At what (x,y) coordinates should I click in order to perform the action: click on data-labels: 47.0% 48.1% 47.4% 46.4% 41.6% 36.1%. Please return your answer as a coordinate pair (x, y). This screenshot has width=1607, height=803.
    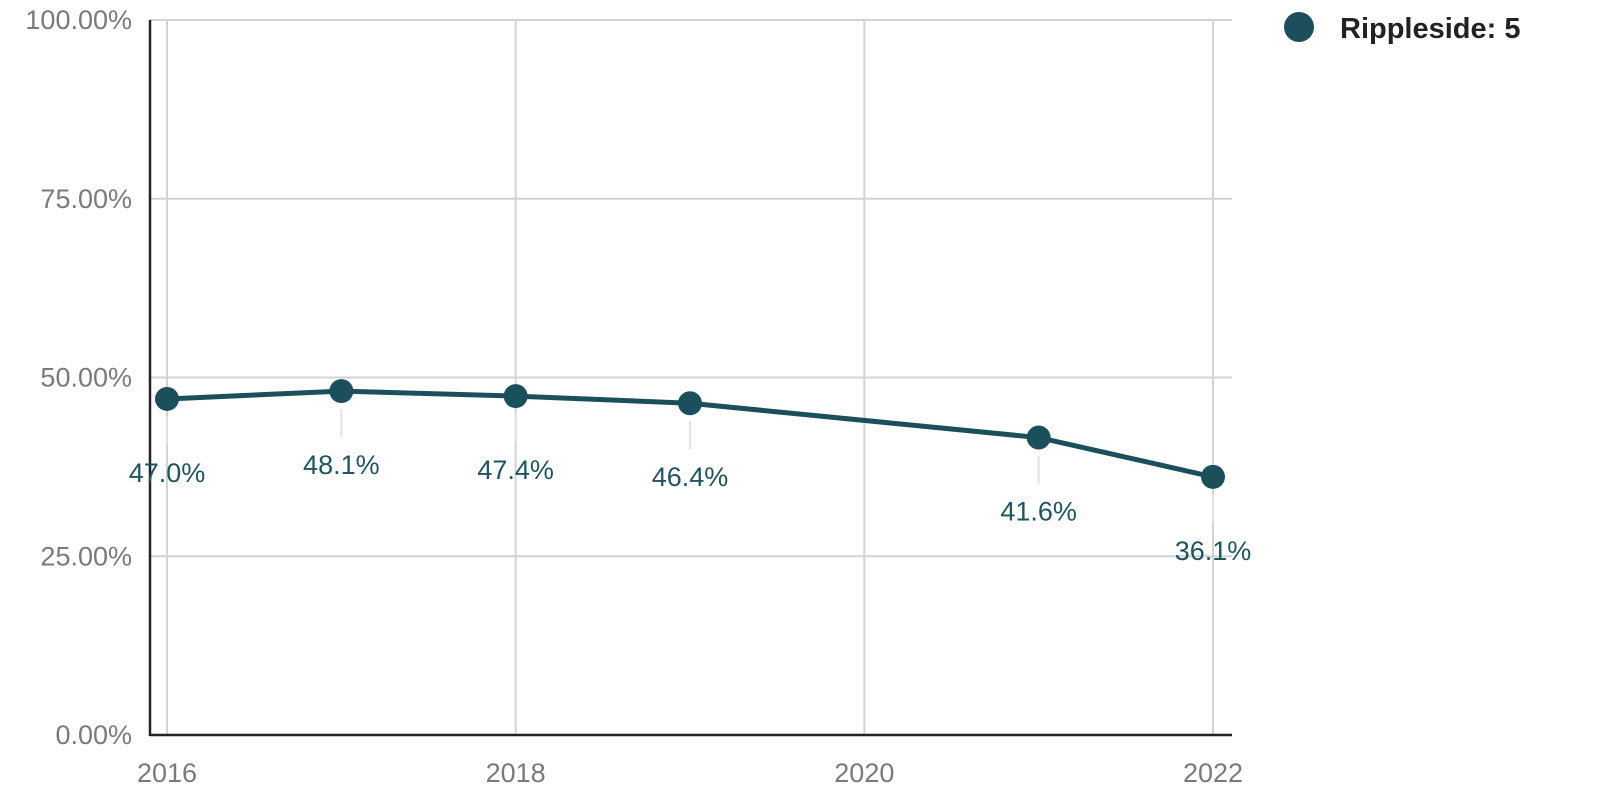
    Looking at the image, I should click on (690, 487).